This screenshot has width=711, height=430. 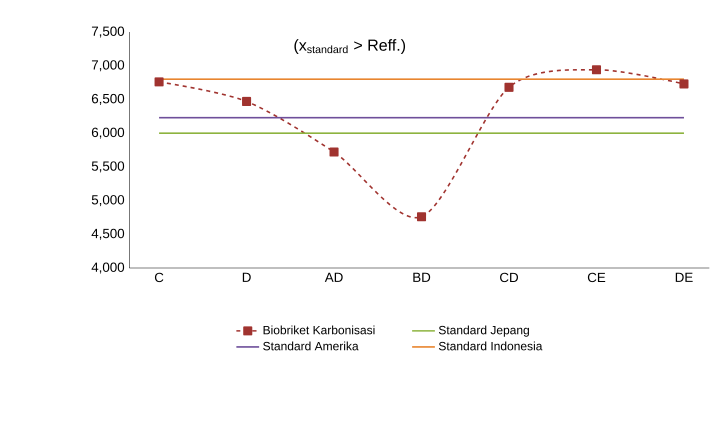 I want to click on y-tick-label: 4,500, so click(x=108, y=234).